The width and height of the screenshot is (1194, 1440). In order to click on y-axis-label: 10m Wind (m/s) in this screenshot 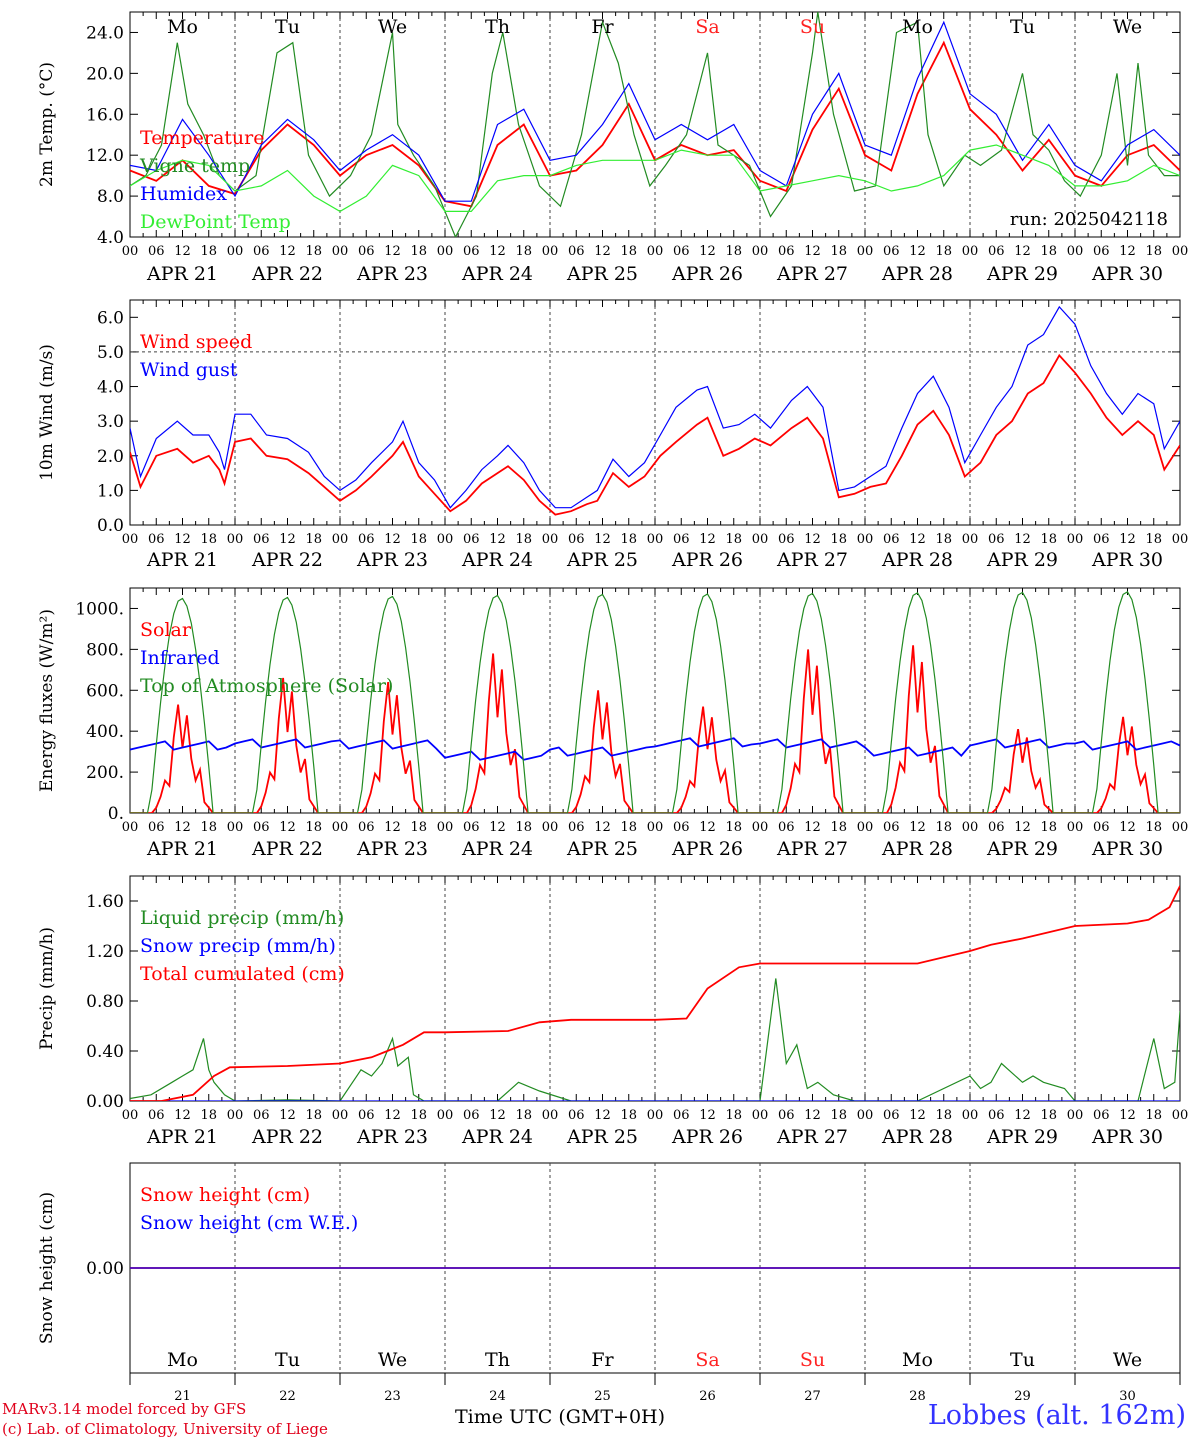, I will do `click(47, 412)`.